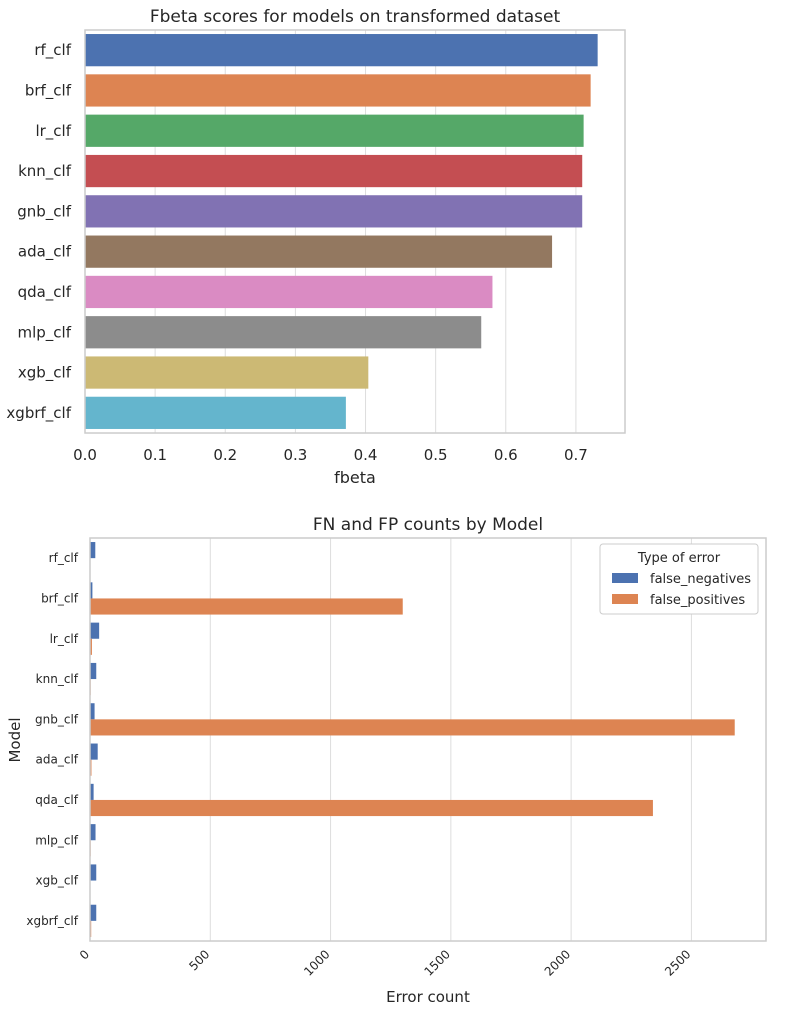  What do you see at coordinates (45, 292) in the screenshot?
I see `fbeta-y-tick-label: qda_clf` at bounding box center [45, 292].